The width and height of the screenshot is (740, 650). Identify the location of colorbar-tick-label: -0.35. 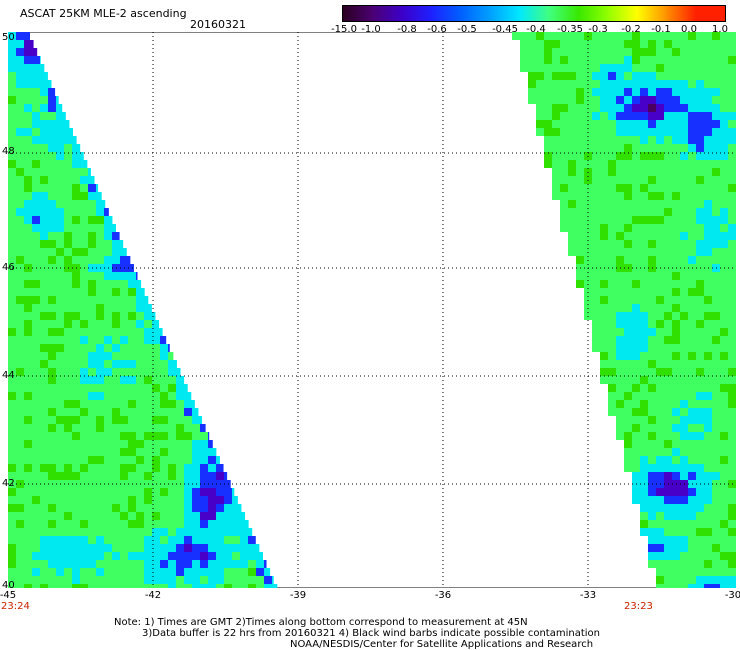
(570, 29).